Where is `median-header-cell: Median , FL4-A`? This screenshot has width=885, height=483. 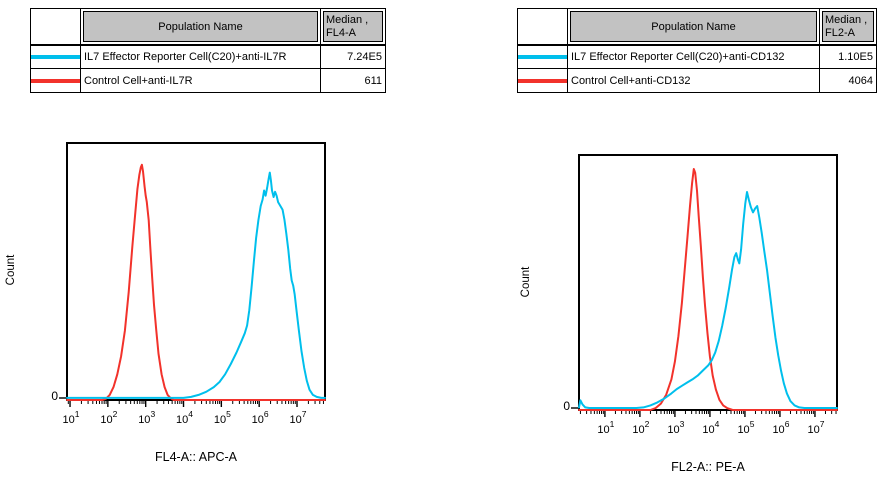
median-header-cell: Median , FL4-A is located at coordinates (353, 26).